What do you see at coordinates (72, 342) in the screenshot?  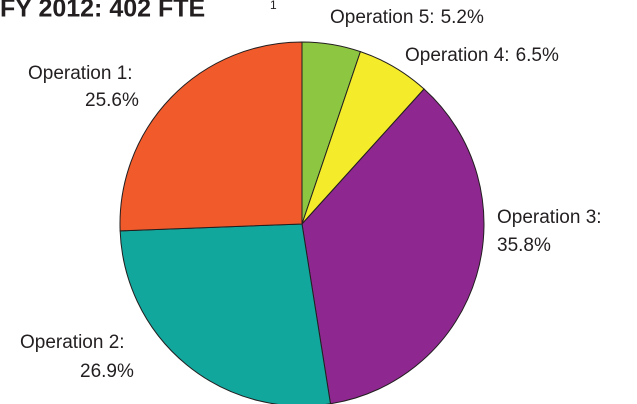 I see `category-label: Operation 2:` at bounding box center [72, 342].